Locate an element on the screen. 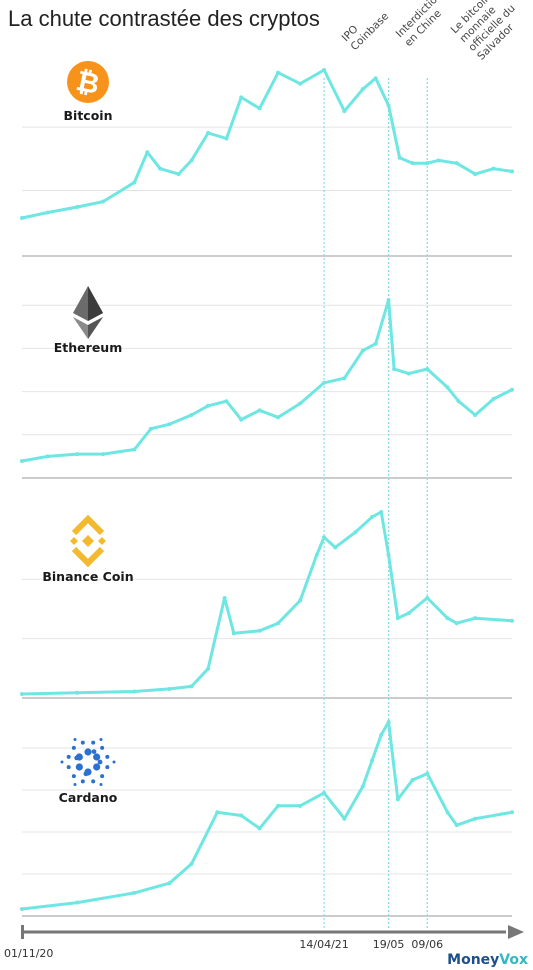  axis-start-label: 01/11/20 is located at coordinates (28, 953).